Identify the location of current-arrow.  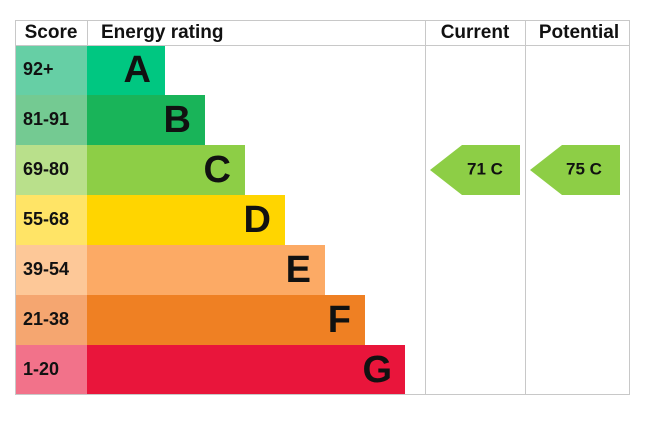
(475, 170).